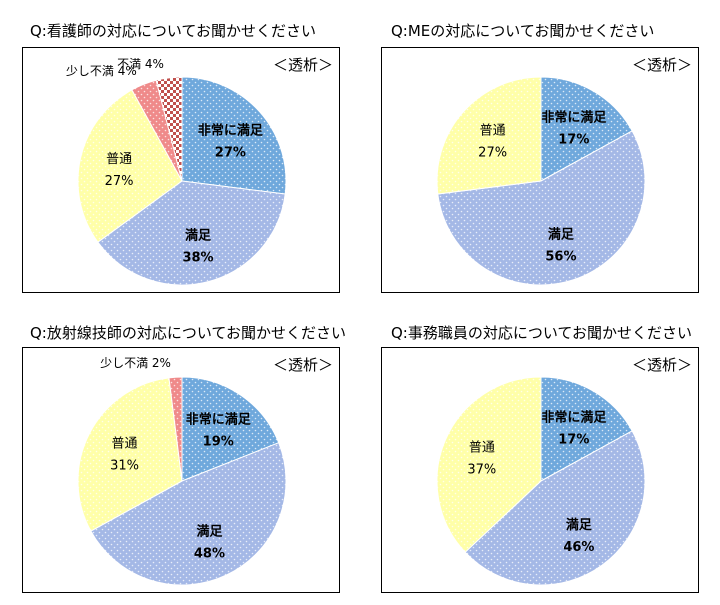  I want to click on pie-1-label-3: 少し不満 4%, so click(101, 71).